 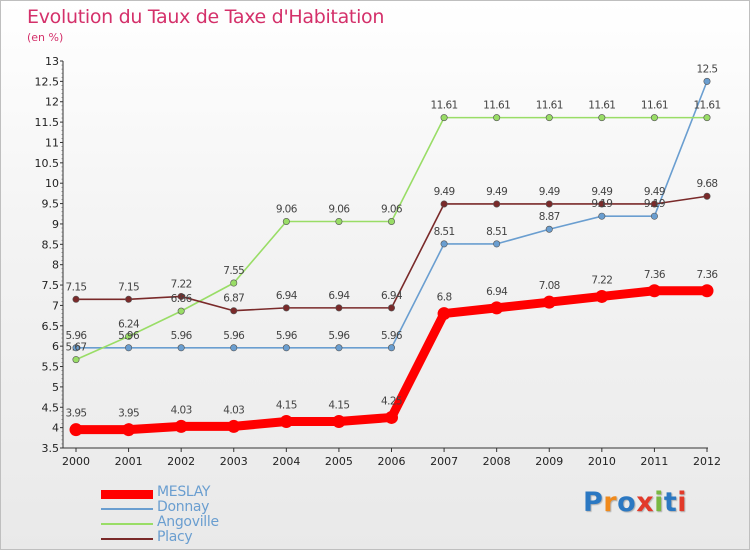 What do you see at coordinates (707, 184) in the screenshot?
I see `data-label-placy: 9.68` at bounding box center [707, 184].